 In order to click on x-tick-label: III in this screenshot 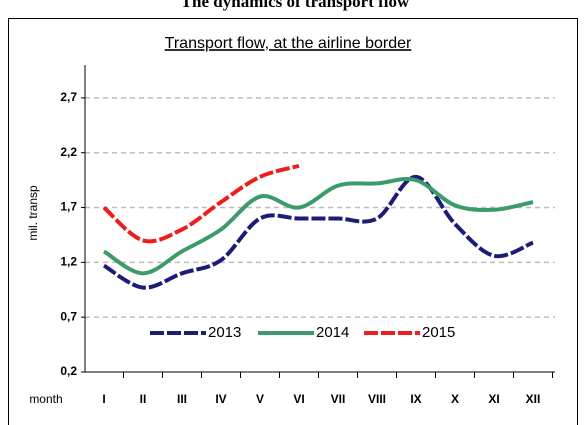, I will do `click(182, 399)`.